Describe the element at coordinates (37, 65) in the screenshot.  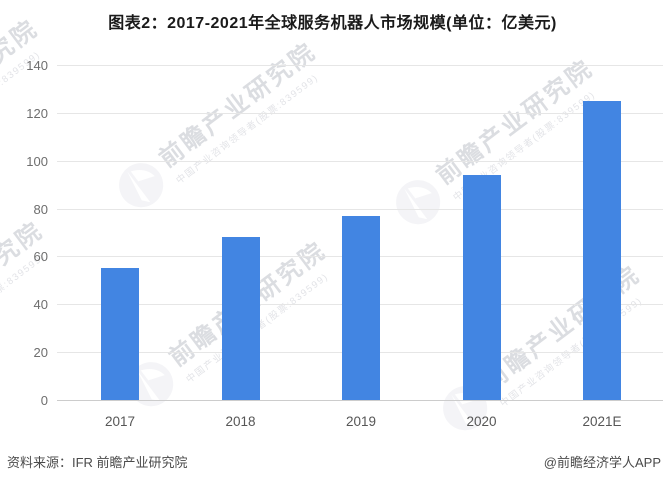
I see `y-axis-tick-label-140: 140` at that location.